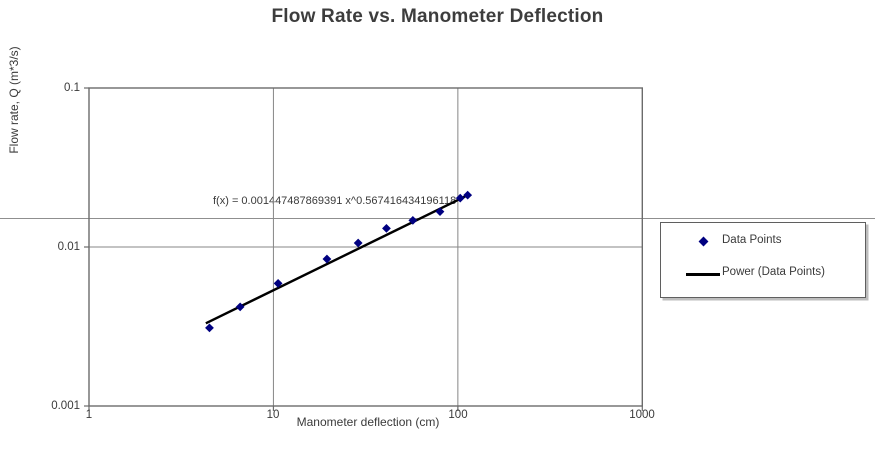 This screenshot has height=468, width=875. I want to click on legend-entry-power-fit: Power (Data Points), so click(763, 275).